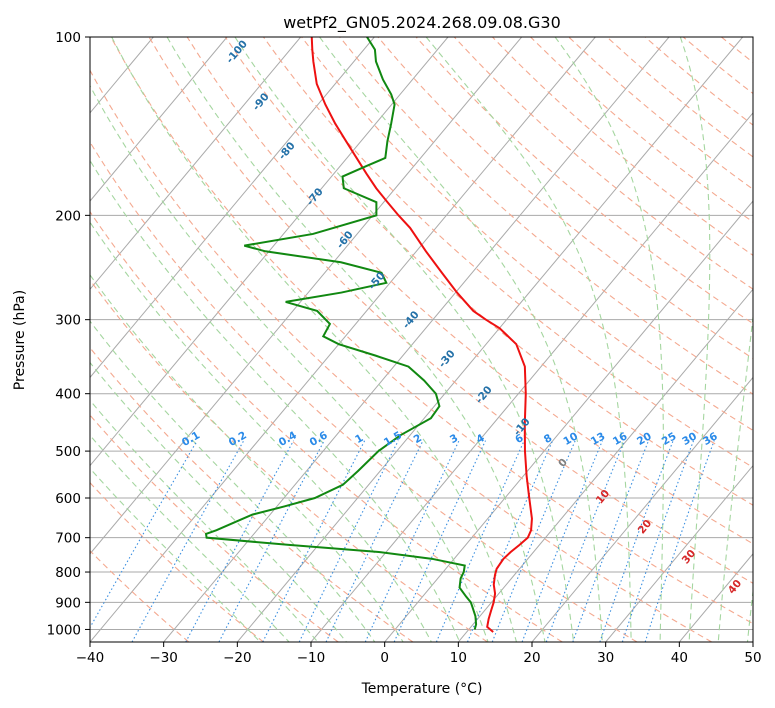 Image resolution: width=775 pixels, height=708 pixels. What do you see at coordinates (422, 689) in the screenshot?
I see `x-axis-label: Temperature (°C)` at bounding box center [422, 689].